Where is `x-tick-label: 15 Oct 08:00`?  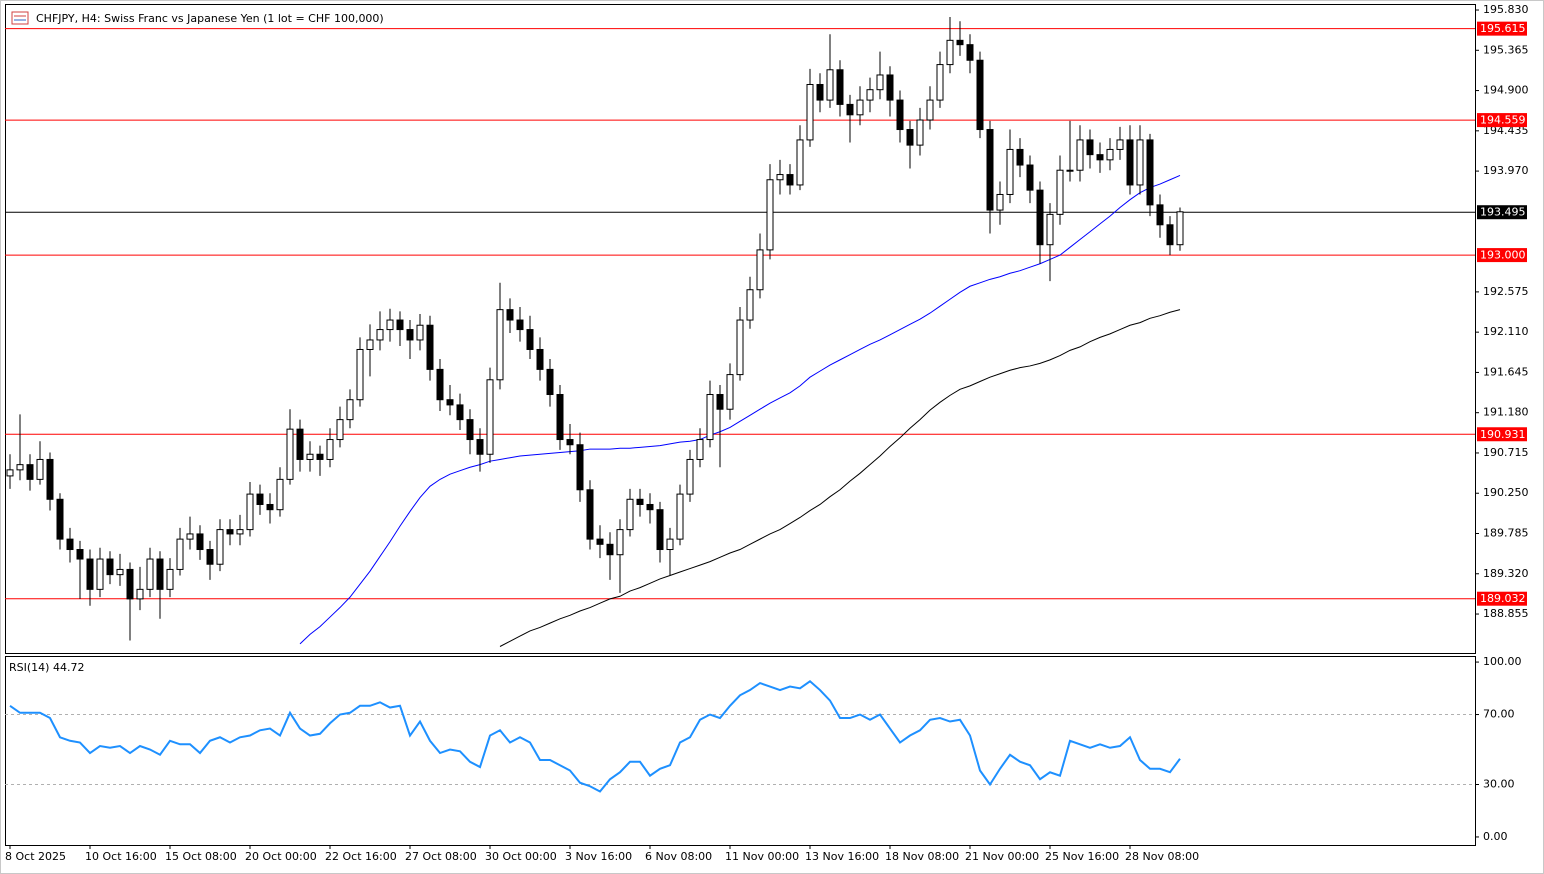
x-tick-label: 15 Oct 08:00 is located at coordinates (201, 856).